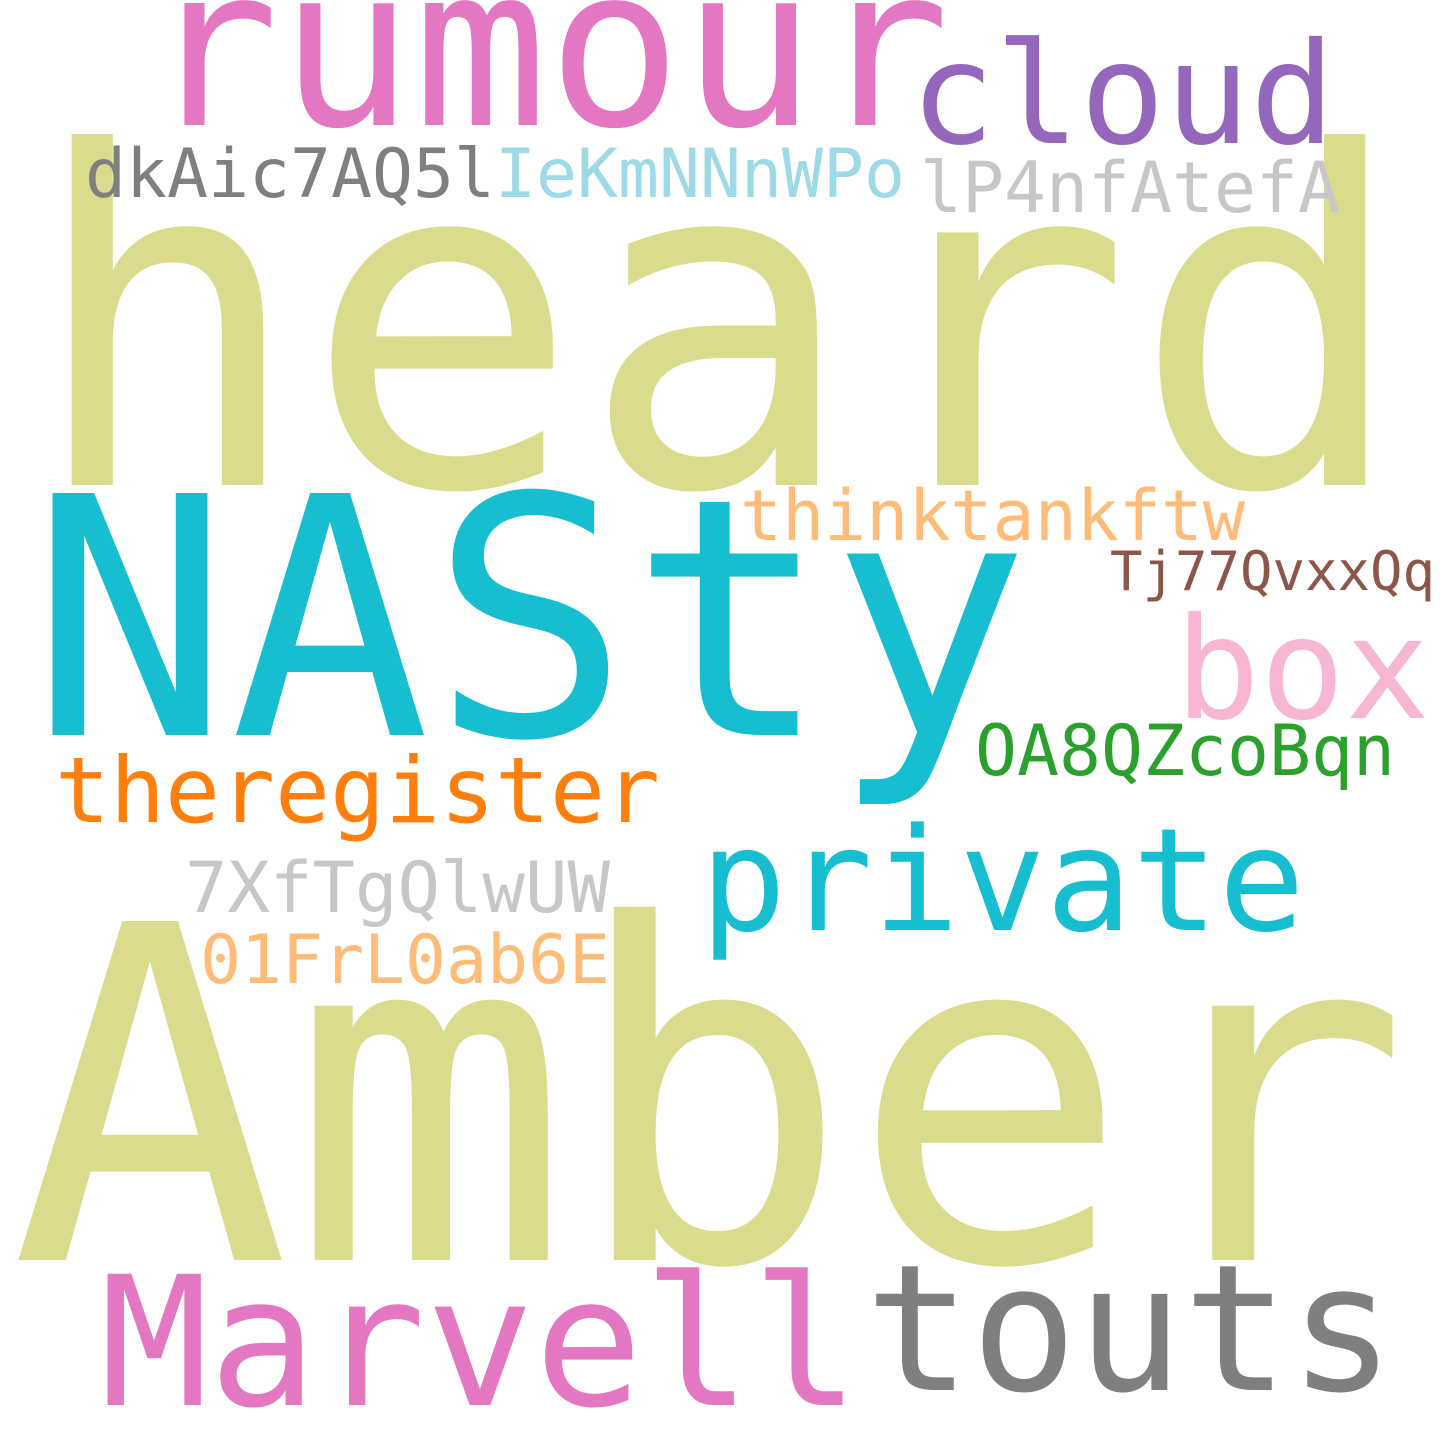 Image resolution: width=1440 pixels, height=1440 pixels. I want to click on word: touts, so click(1130, 1329).